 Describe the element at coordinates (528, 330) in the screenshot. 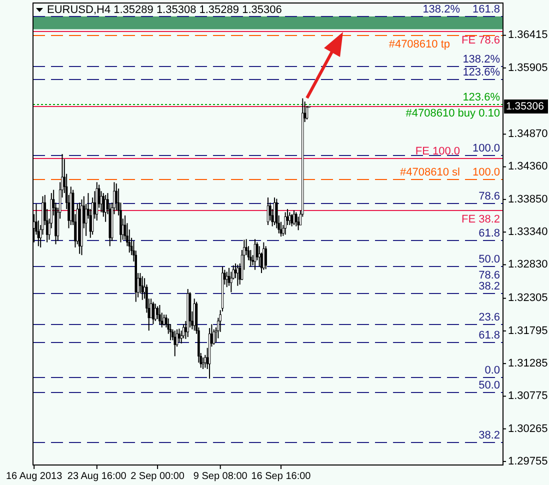

I see `y-tick-label: 1.31795` at that location.